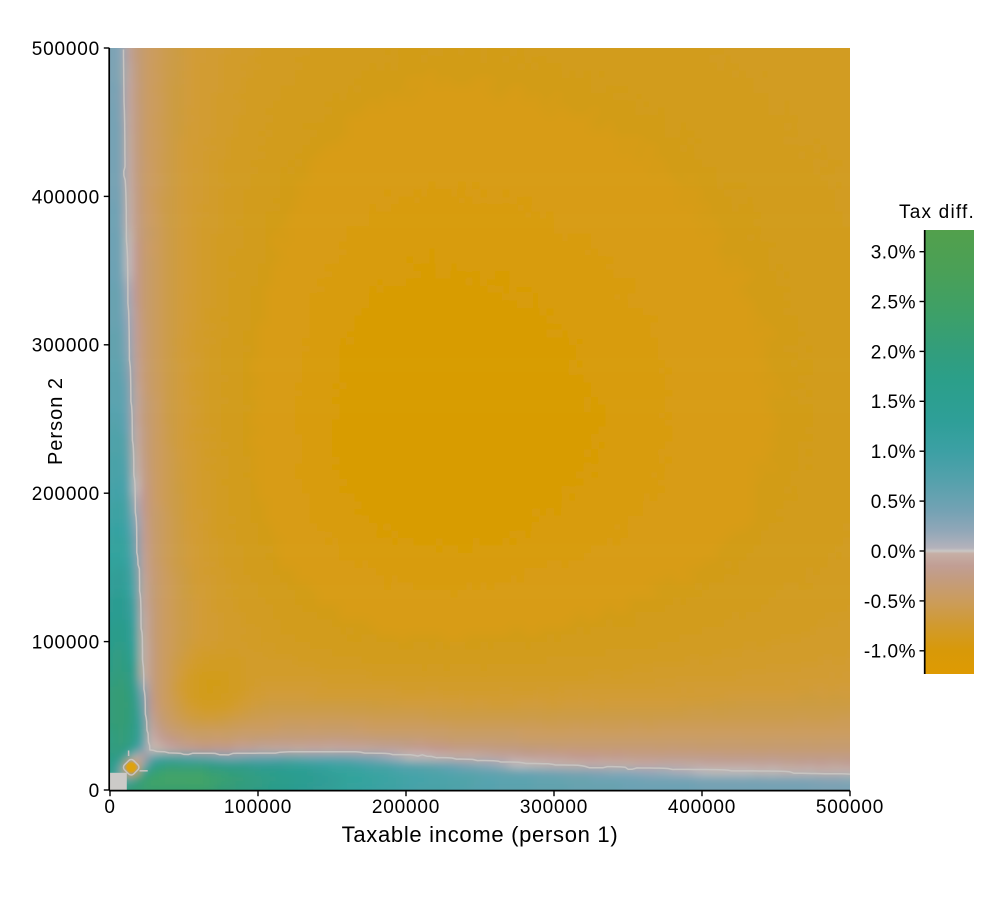 The image size is (1000, 900). What do you see at coordinates (893, 502) in the screenshot?
I see `svg-text: 0.5%` at bounding box center [893, 502].